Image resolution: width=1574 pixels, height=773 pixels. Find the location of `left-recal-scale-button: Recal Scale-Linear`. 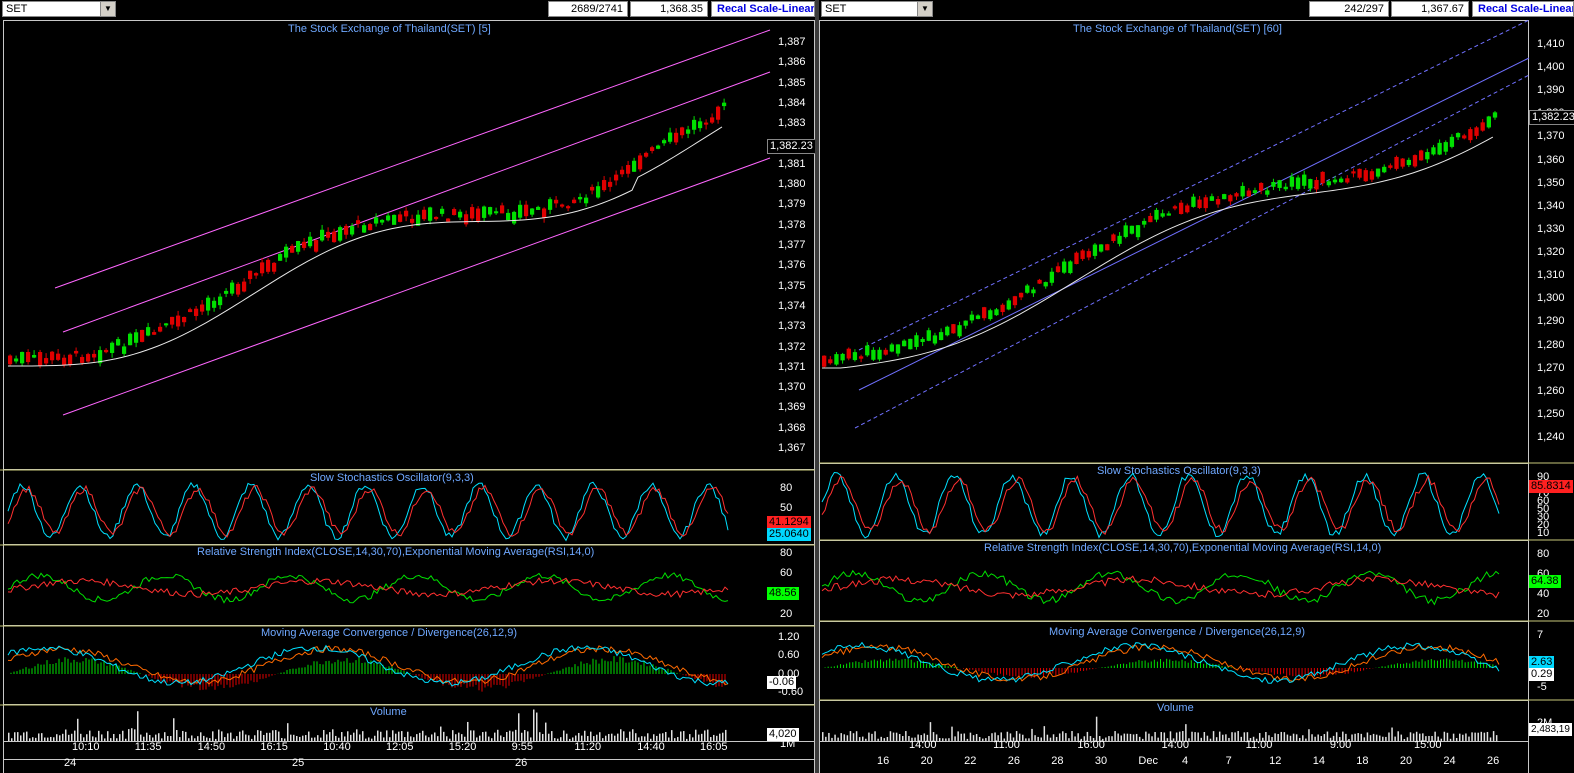

left-recal-scale-button: Recal Scale-Linear is located at coordinates (763, 9).